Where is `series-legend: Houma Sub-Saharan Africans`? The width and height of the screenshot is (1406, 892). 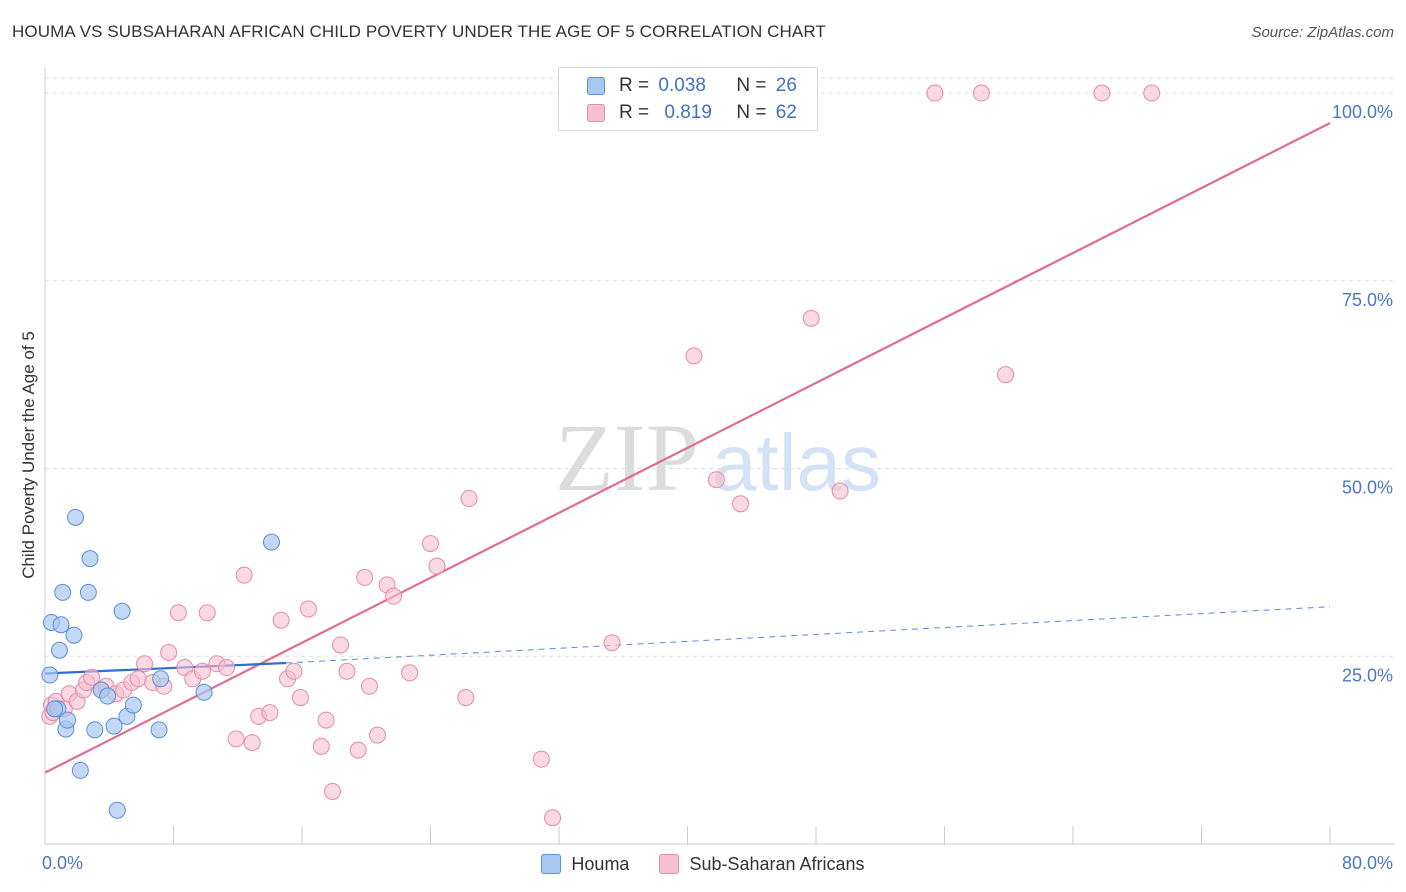 series-legend: Houma Sub-Saharan Africans is located at coordinates (703, 864).